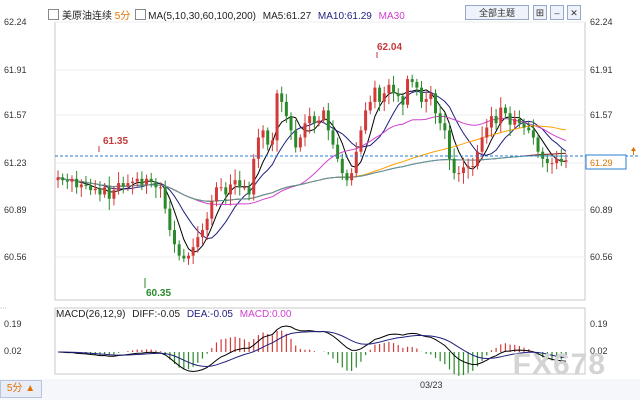  What do you see at coordinates (15, 163) in the screenshot?
I see `left-tick-4: 61.23` at bounding box center [15, 163].